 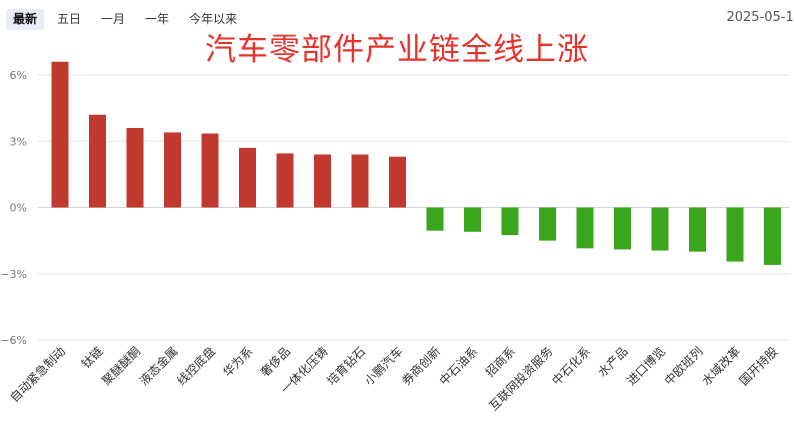 I want to click on tab-one-year: 一年, so click(x=157, y=19).